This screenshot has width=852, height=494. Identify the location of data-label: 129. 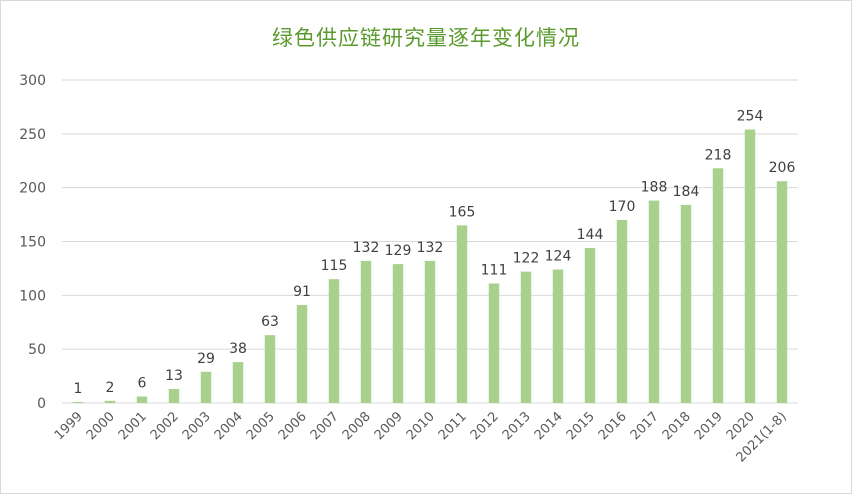
(398, 251).